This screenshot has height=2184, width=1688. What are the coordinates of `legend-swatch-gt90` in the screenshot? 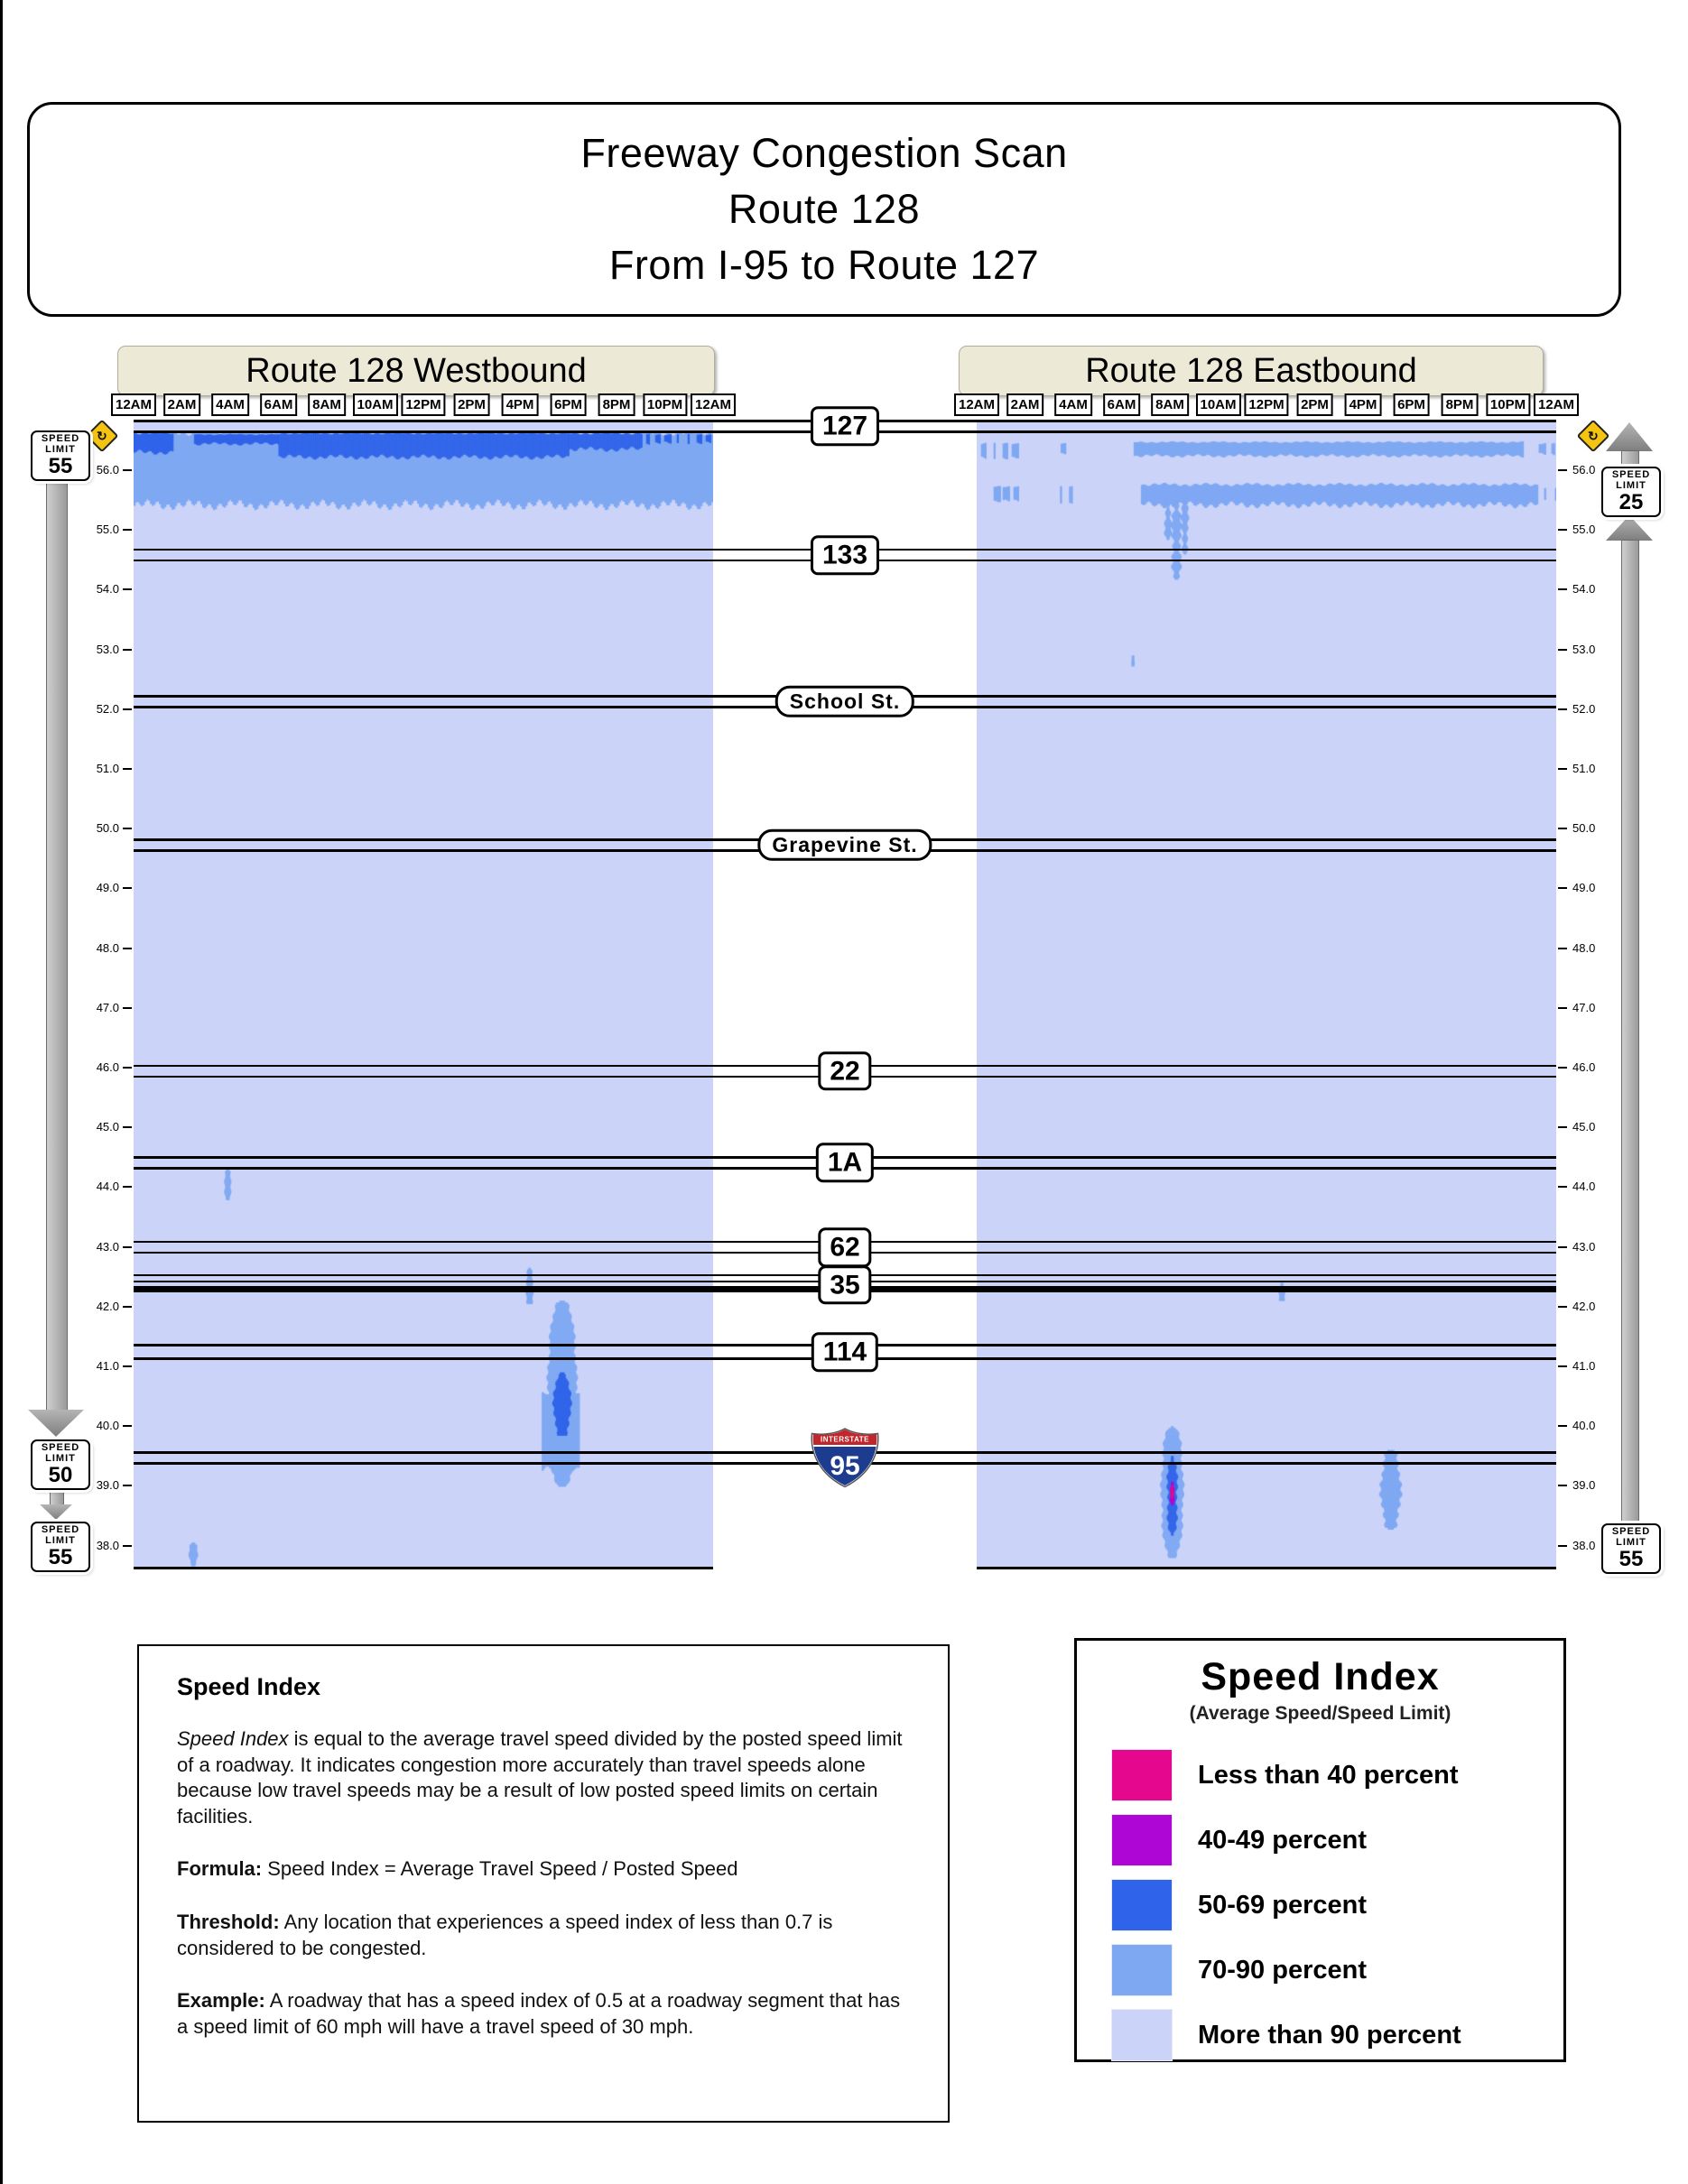 It's located at (1142, 2035).